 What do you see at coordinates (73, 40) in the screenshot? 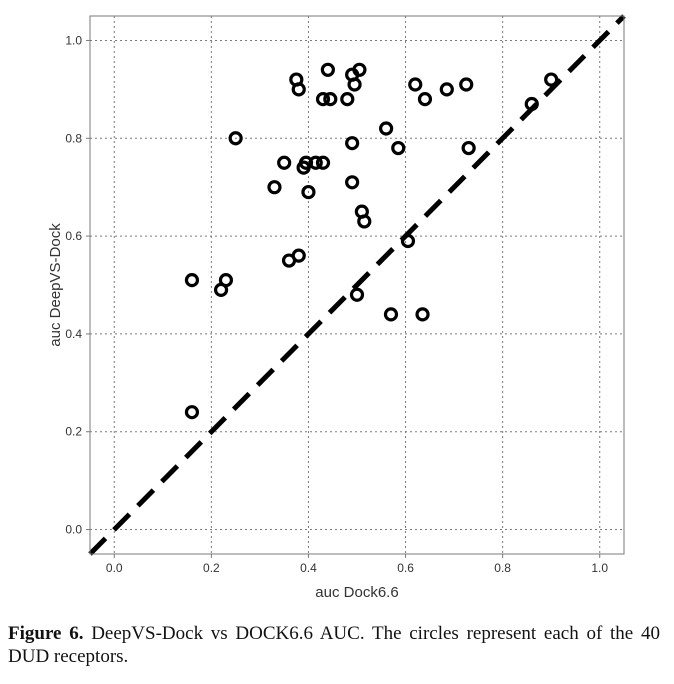
I see `y-tick-label: 1.0` at bounding box center [73, 40].